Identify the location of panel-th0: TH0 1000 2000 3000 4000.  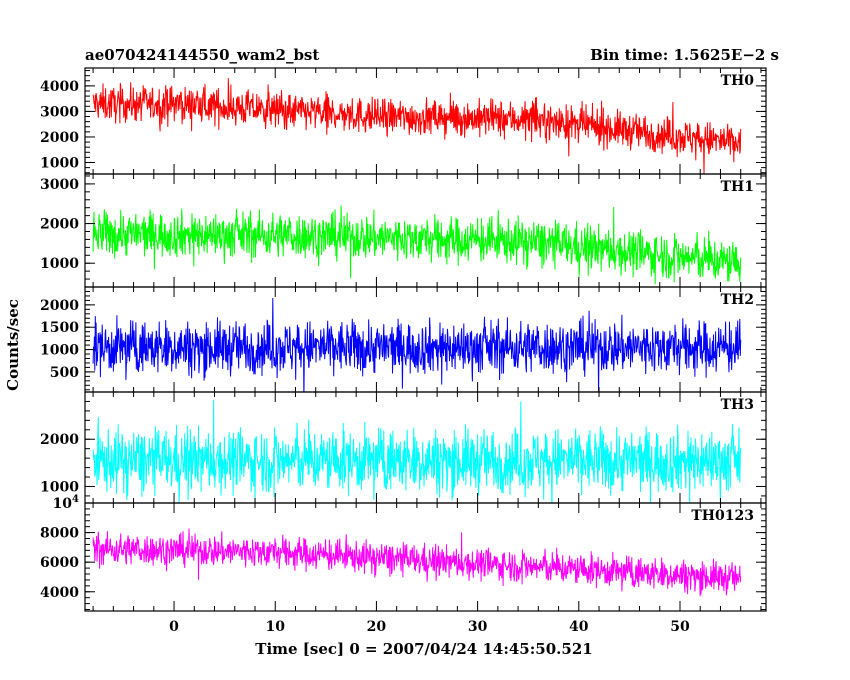
(403, 121).